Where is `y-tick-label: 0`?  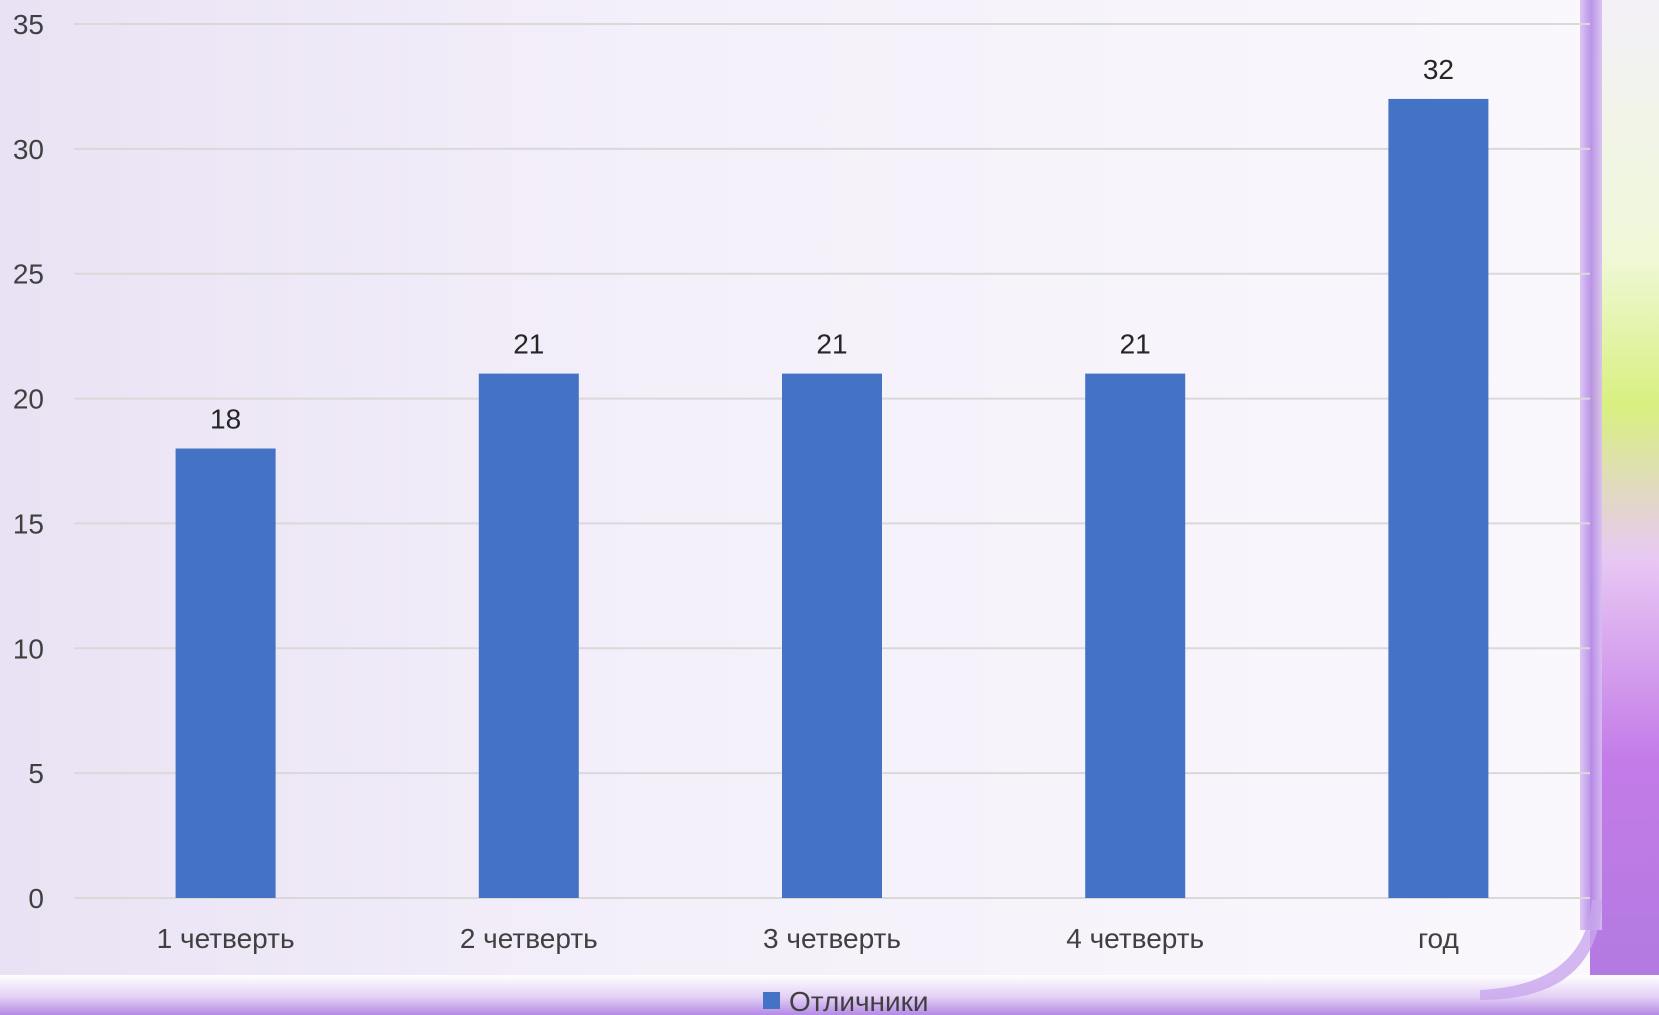
y-tick-label: 0 is located at coordinates (36, 898).